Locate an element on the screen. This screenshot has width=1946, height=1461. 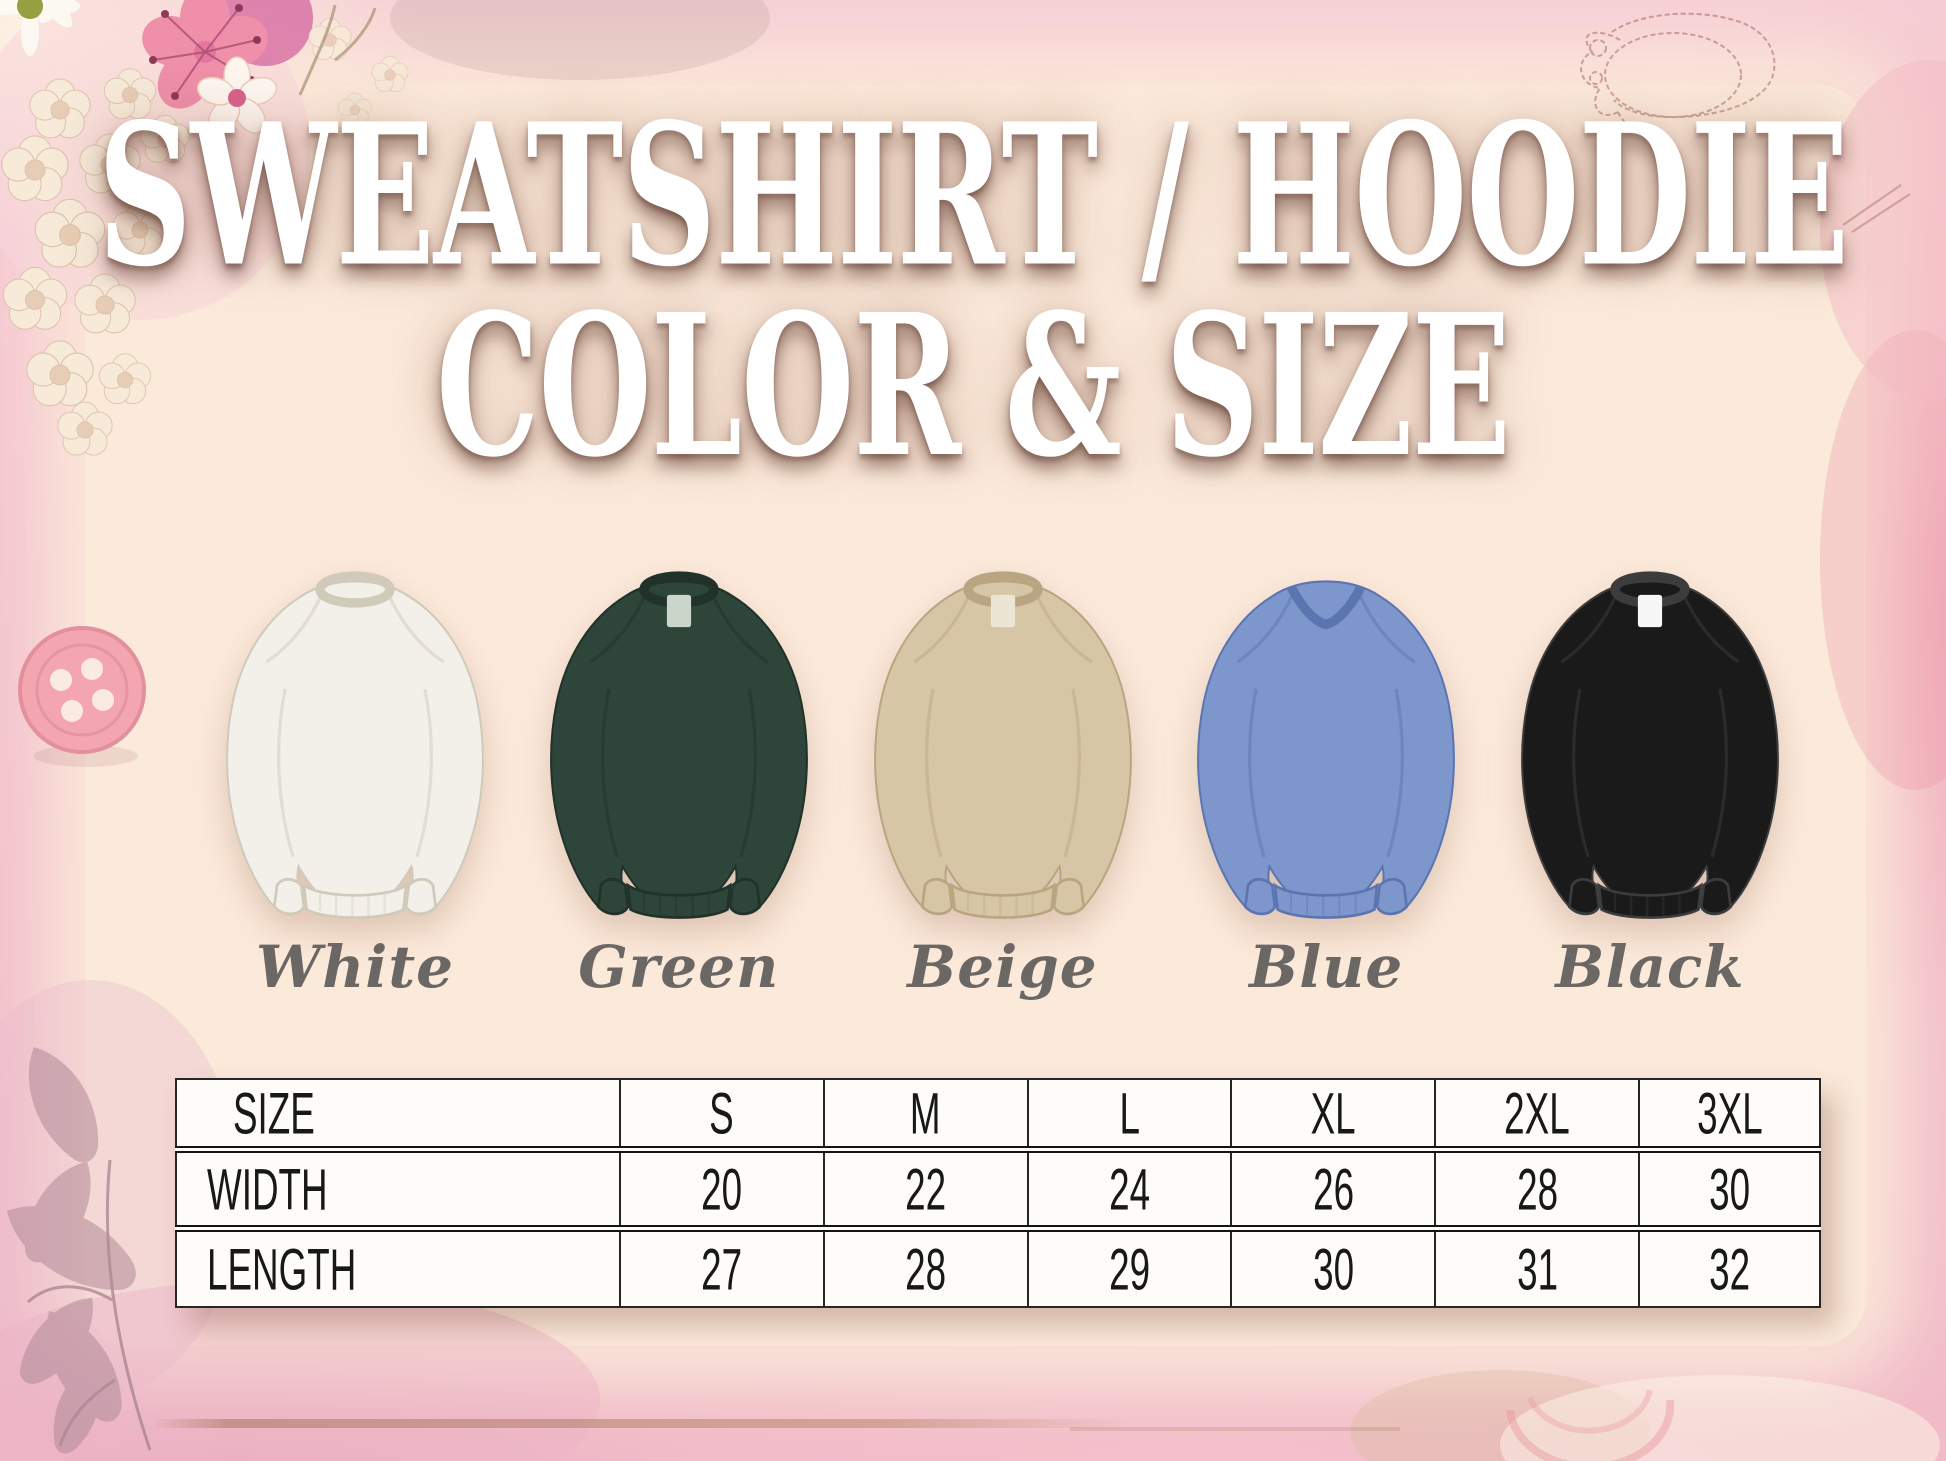
length-l: 29 is located at coordinates (1129, 1267).